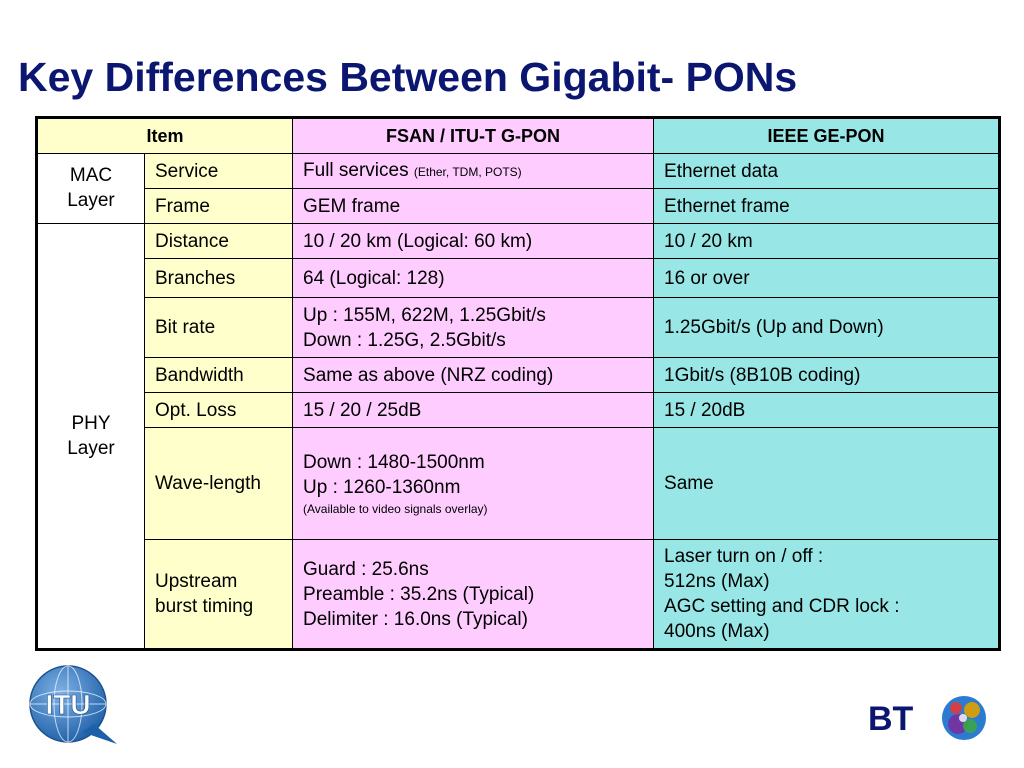 The width and height of the screenshot is (1024, 768). What do you see at coordinates (356, 170) in the screenshot?
I see `gpon-service-text: Full services` at bounding box center [356, 170].